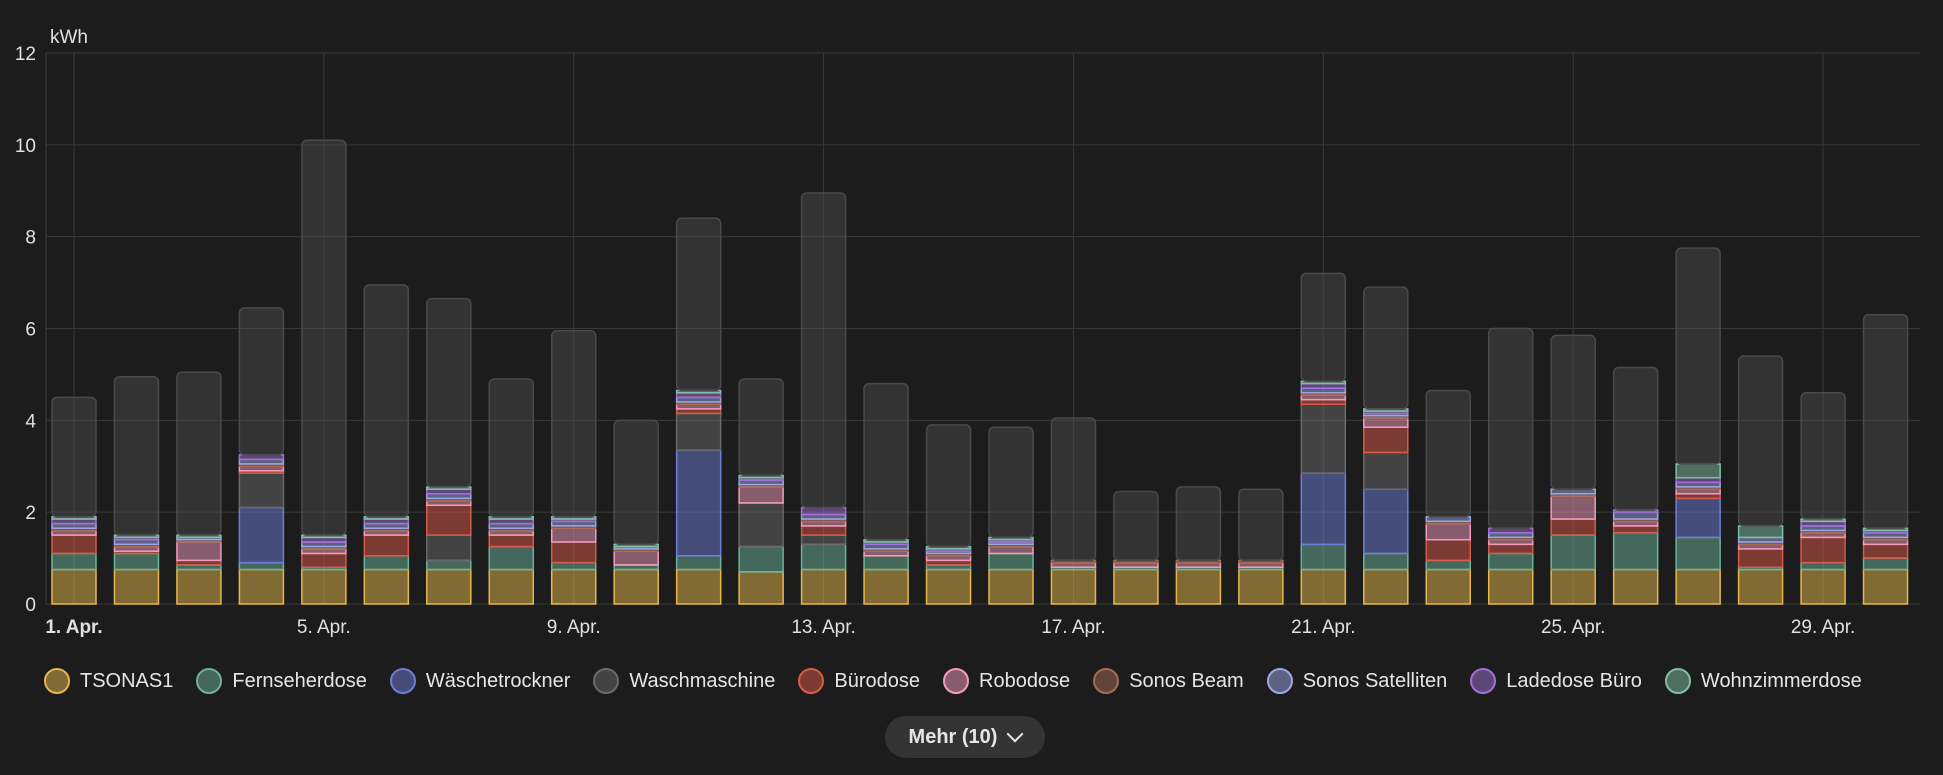  I want to click on legend-item: Fernseherdose, so click(281, 681).